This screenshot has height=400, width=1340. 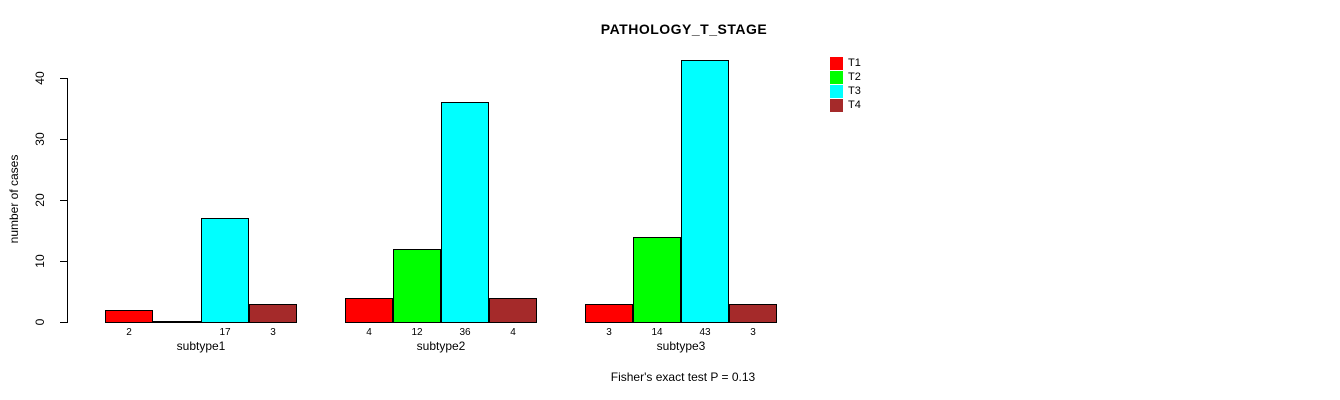 I want to click on y-tick-label: 0, so click(x=40, y=322).